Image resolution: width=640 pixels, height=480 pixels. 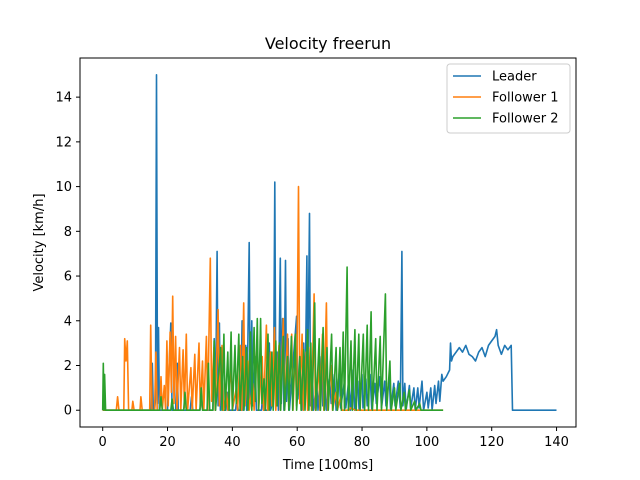 I want to click on y-tick-label: 8, so click(x=68, y=232).